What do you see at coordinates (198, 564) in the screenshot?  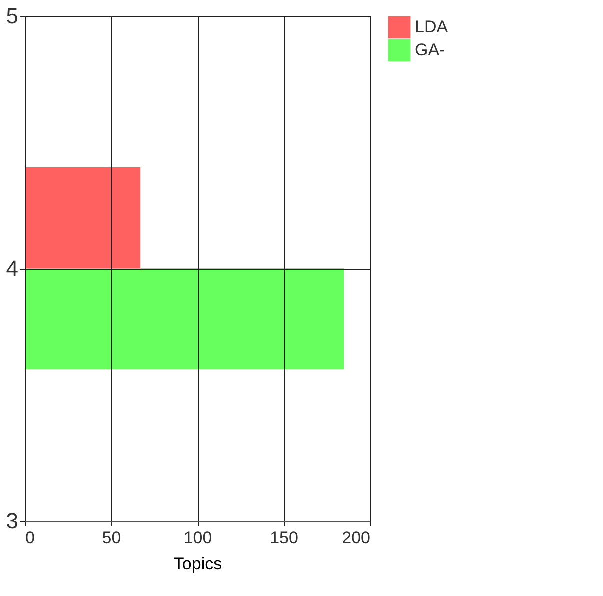 I see `x-axis-title: Topics` at bounding box center [198, 564].